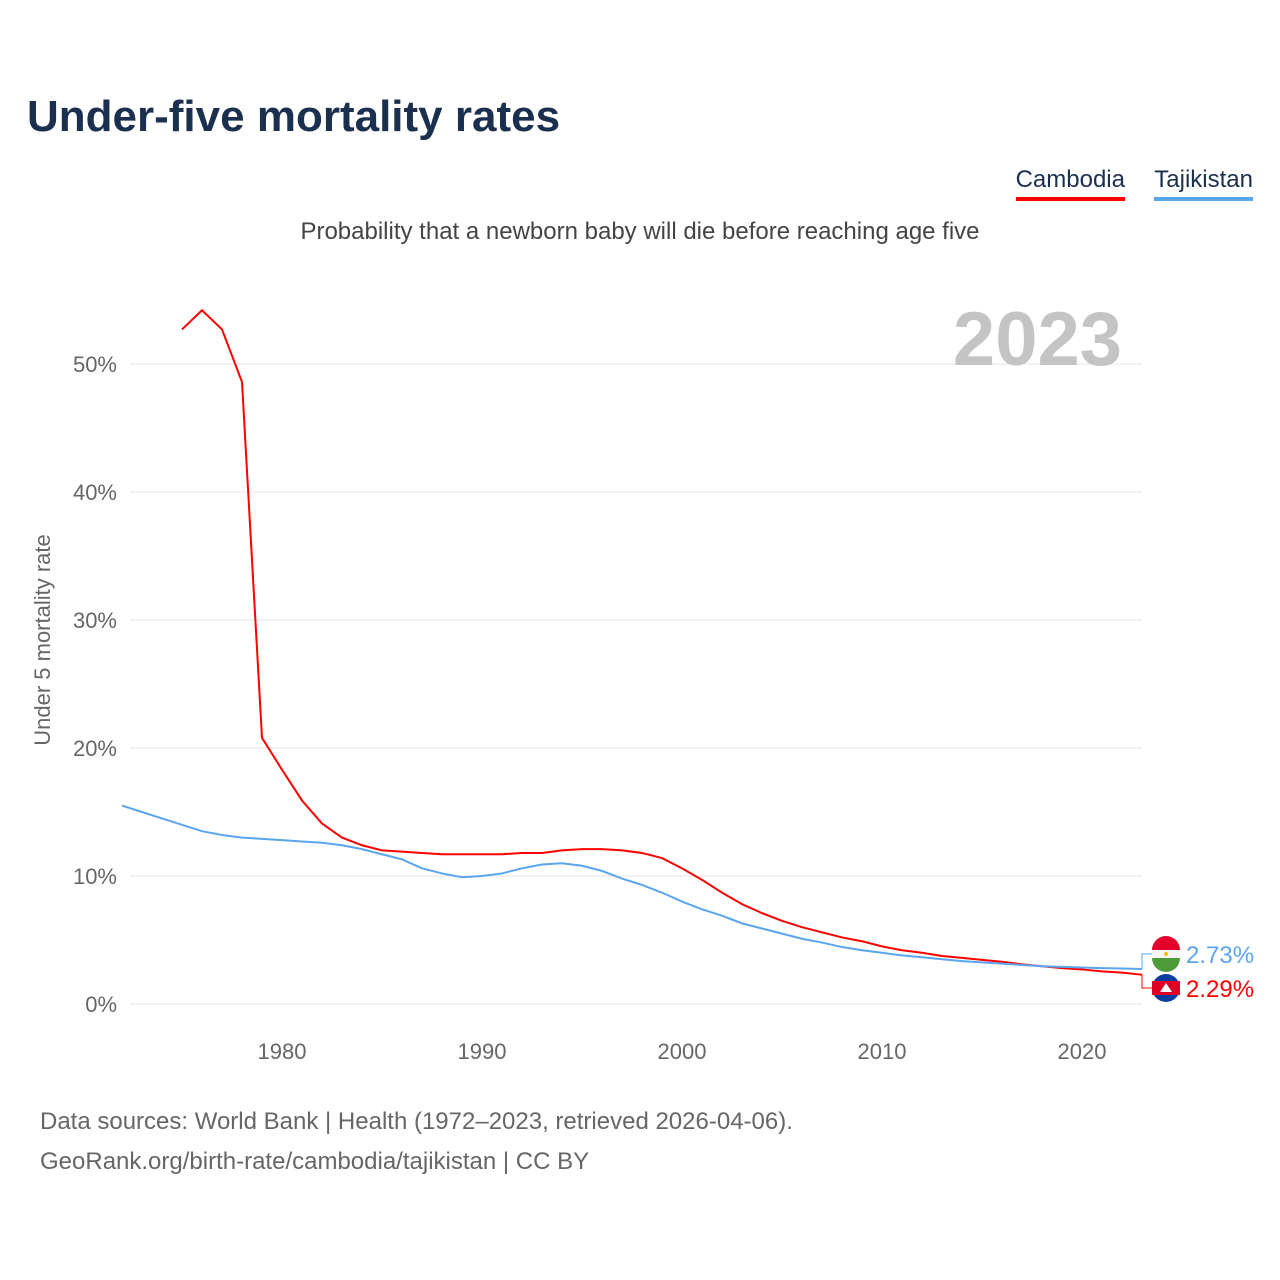  What do you see at coordinates (1203, 183) in the screenshot?
I see `legend-tajikistan: Tajikistan` at bounding box center [1203, 183].